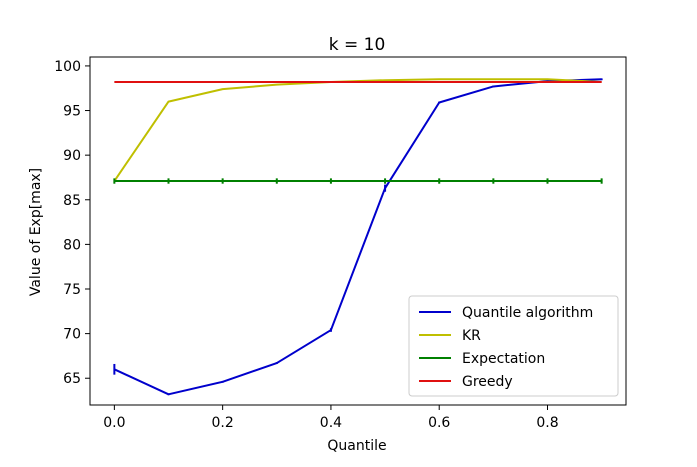 This screenshot has height=467, width=697. What do you see at coordinates (471, 336) in the screenshot?
I see `legend-label: KR` at bounding box center [471, 336].